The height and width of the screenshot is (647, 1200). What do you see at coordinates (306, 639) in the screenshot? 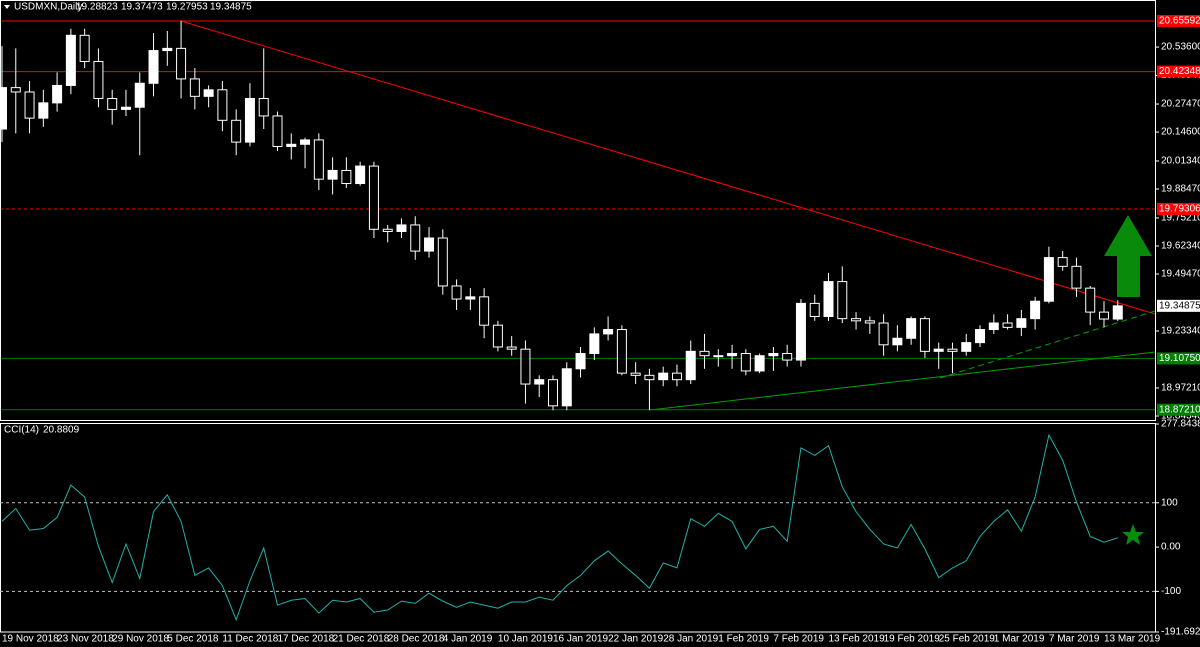
I see `x-tick-label: 17 Dec 2018` at bounding box center [306, 639].